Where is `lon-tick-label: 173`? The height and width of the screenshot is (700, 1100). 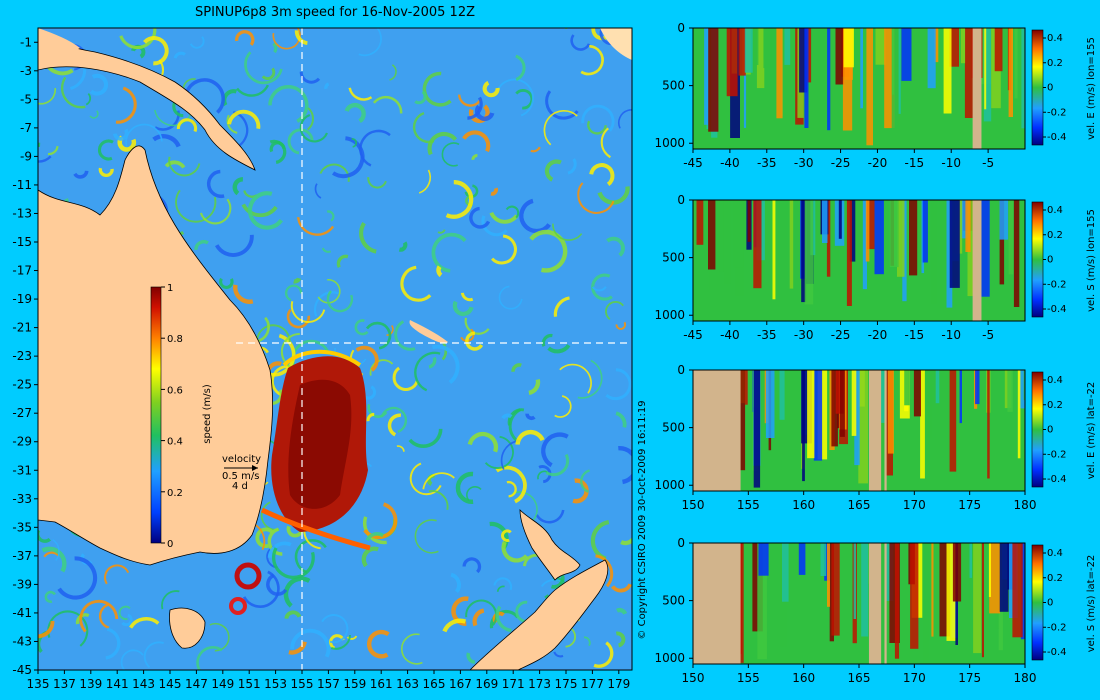 lon-tick-label: 173 is located at coordinates (539, 684).